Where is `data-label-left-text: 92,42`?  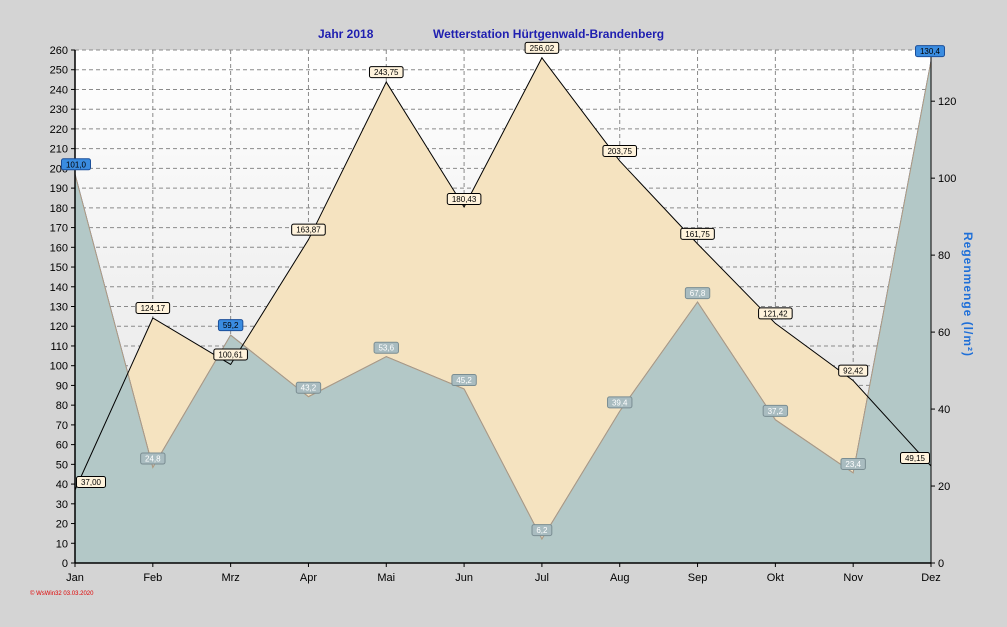 data-label-left-text: 92,42 is located at coordinates (853, 371).